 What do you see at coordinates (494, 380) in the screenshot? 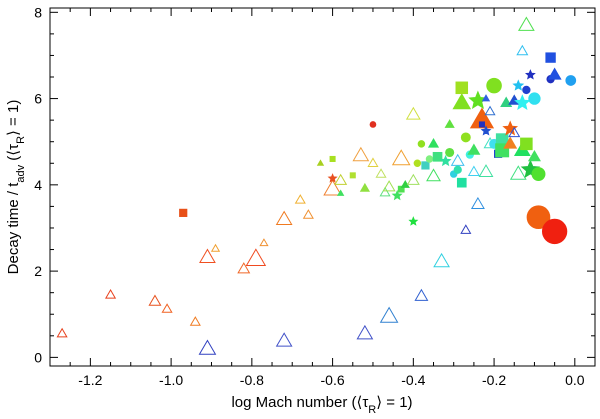
I see `x-tick-label: -0.2` at bounding box center [494, 380].